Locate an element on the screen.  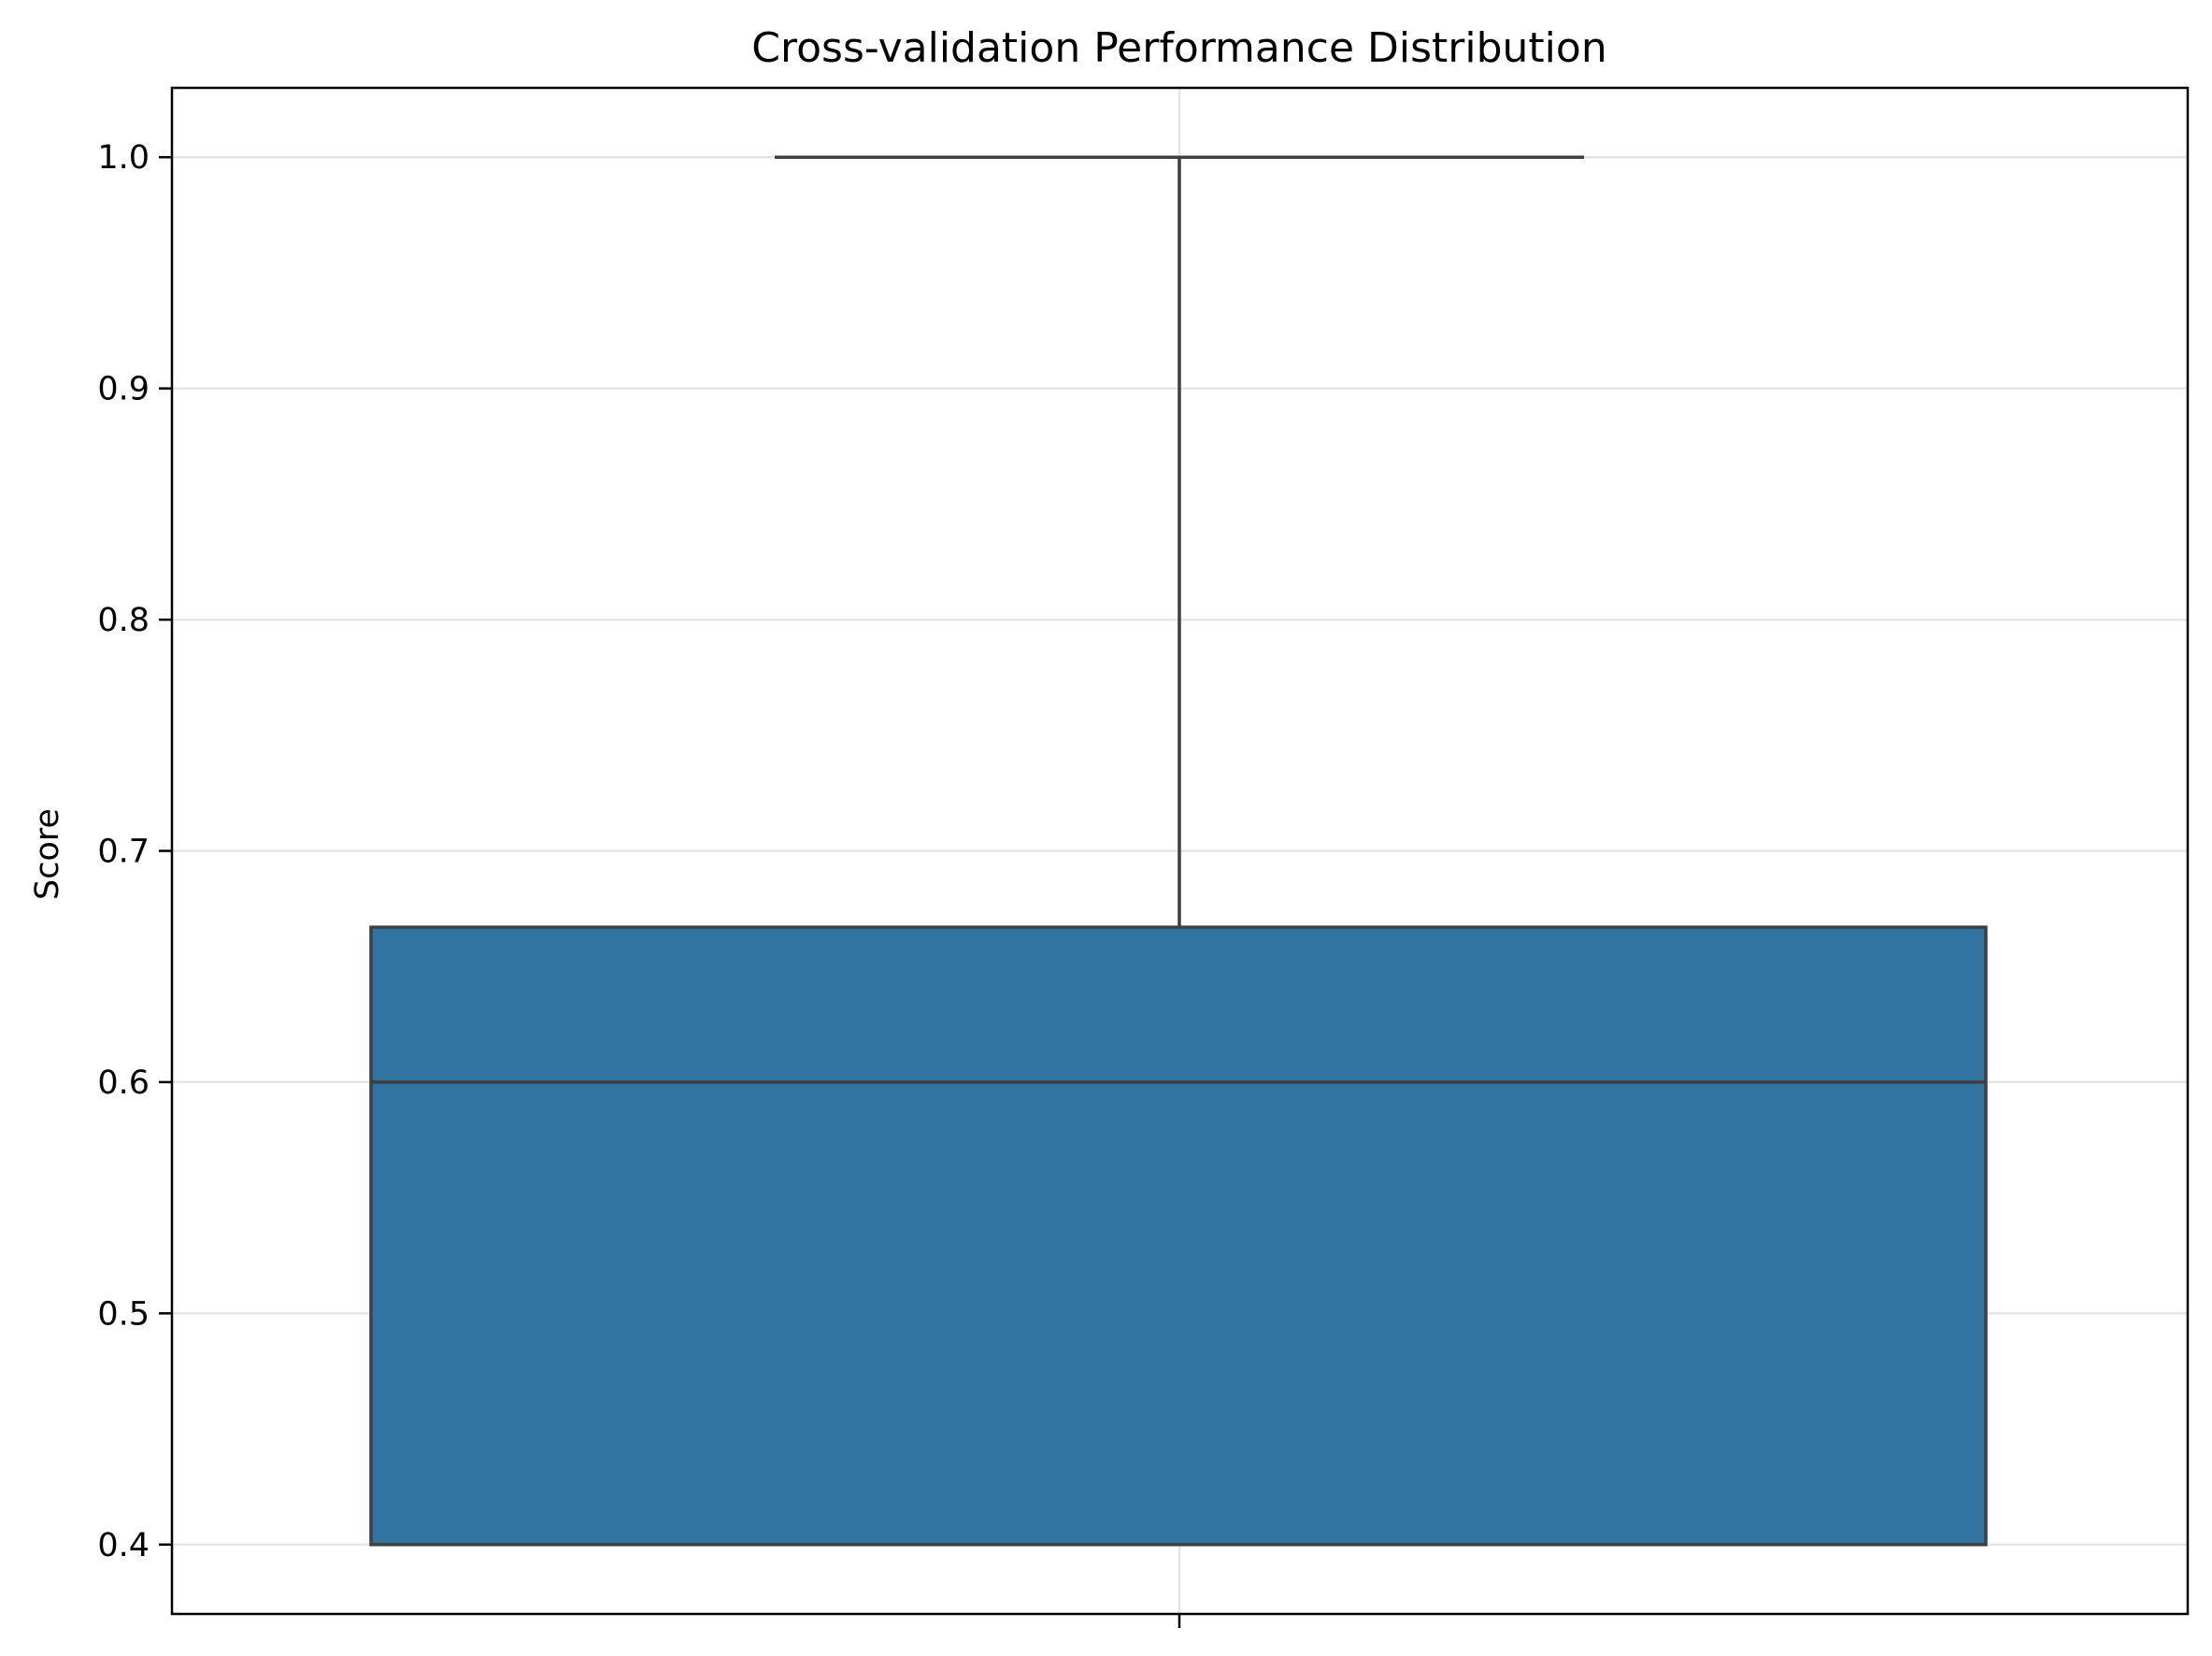
y-tick-label: 1.0 is located at coordinates (123, 158).